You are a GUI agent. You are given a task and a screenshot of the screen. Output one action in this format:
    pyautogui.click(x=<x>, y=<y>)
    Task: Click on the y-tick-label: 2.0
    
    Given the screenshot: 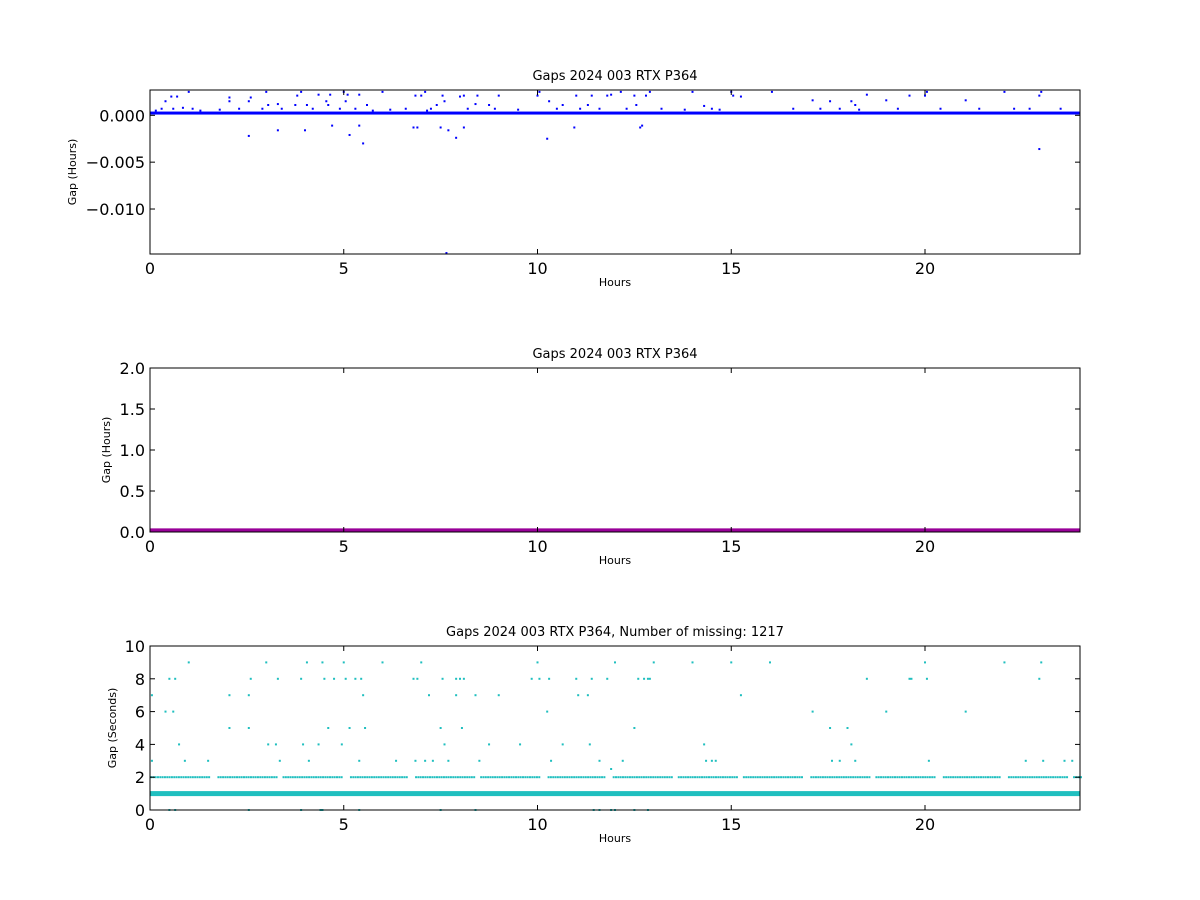 What is the action you would take?
    pyautogui.click(x=132, y=368)
    